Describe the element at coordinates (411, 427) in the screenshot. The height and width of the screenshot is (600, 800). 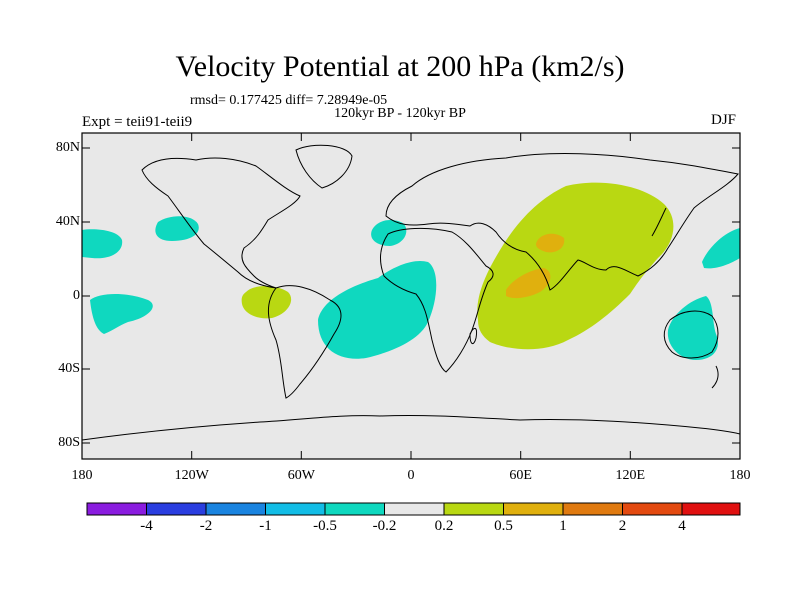
I see `coast-antarctica` at that location.